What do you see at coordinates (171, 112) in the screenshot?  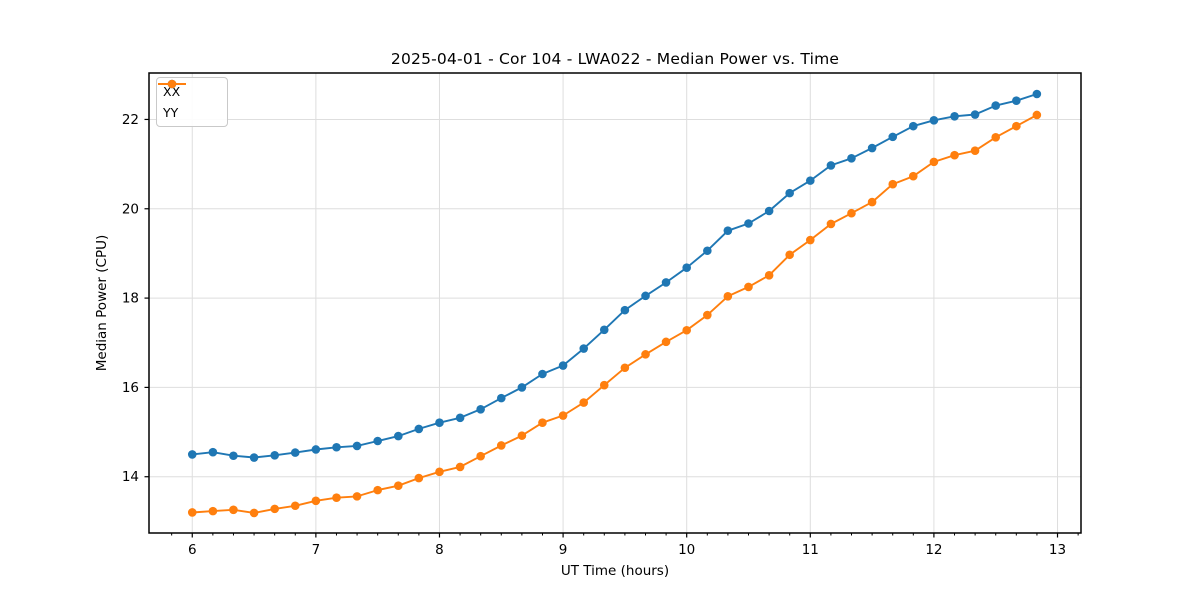 I see `legend-label-yy: YY` at bounding box center [171, 112].